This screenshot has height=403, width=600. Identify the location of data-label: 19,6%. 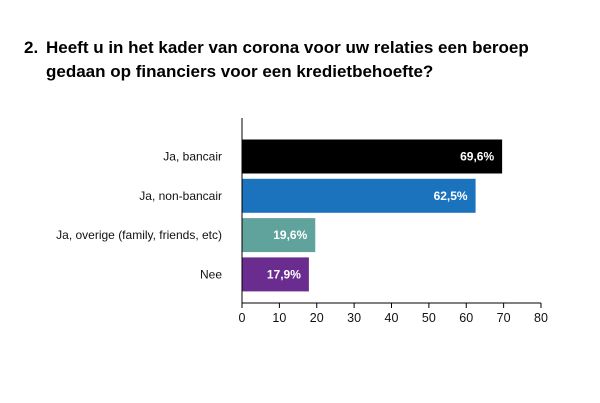
(290, 235).